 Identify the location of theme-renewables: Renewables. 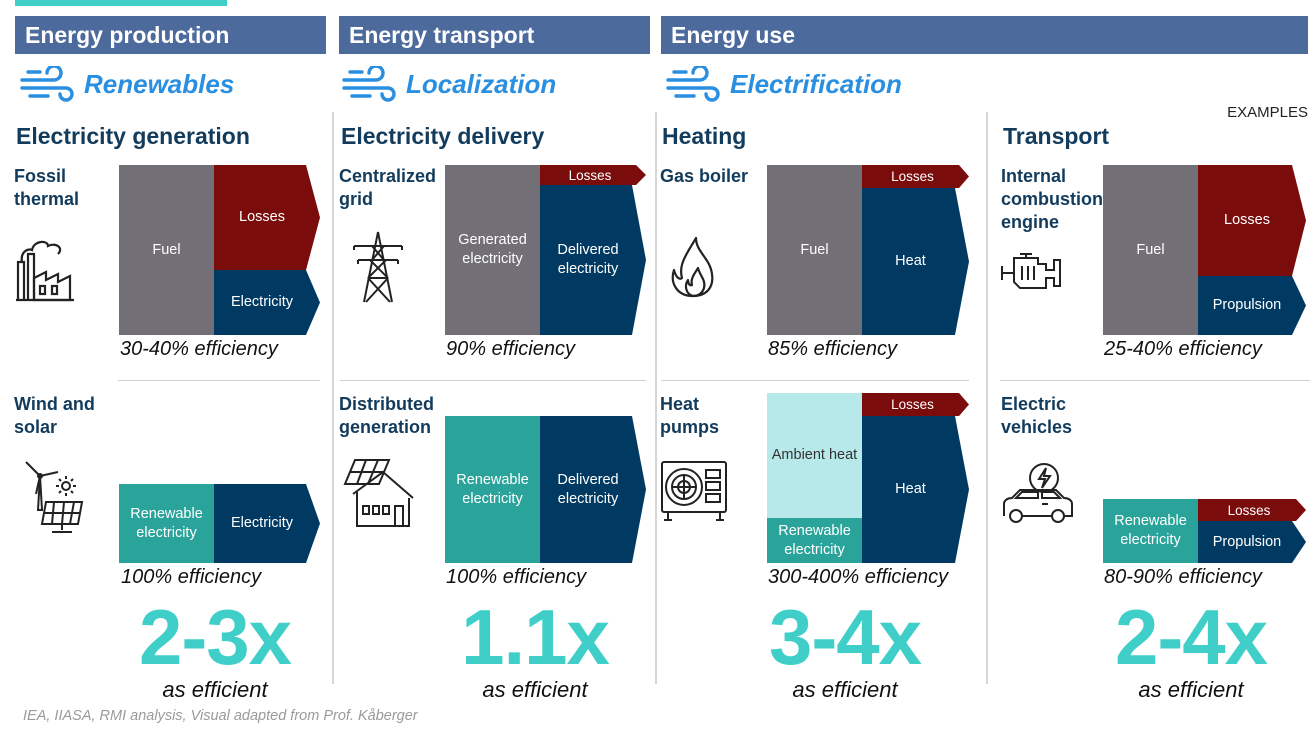
(127, 84).